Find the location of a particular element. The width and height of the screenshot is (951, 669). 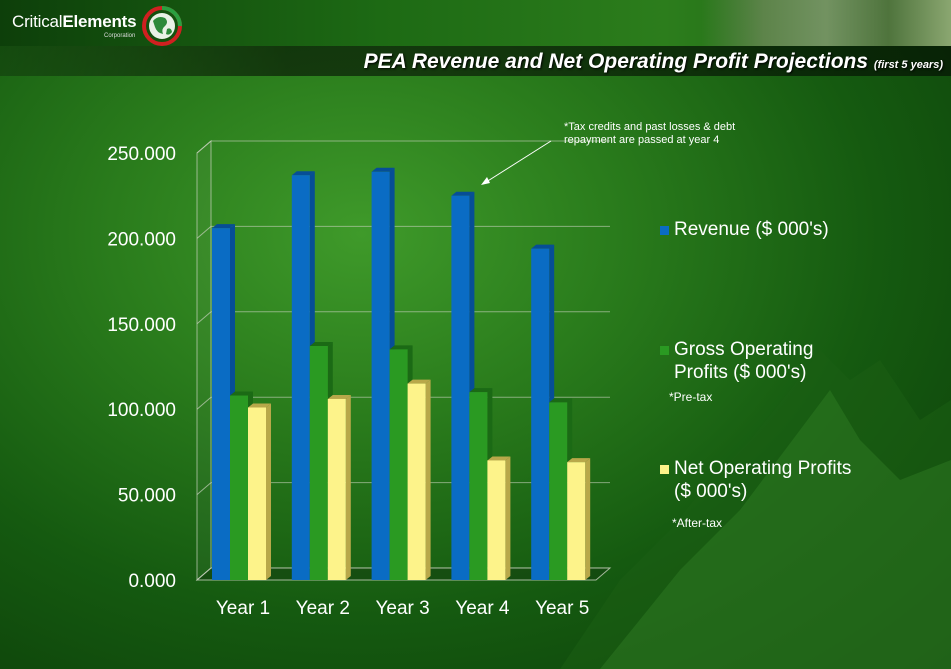

y-tick-label: 200.000 is located at coordinates (141, 239).